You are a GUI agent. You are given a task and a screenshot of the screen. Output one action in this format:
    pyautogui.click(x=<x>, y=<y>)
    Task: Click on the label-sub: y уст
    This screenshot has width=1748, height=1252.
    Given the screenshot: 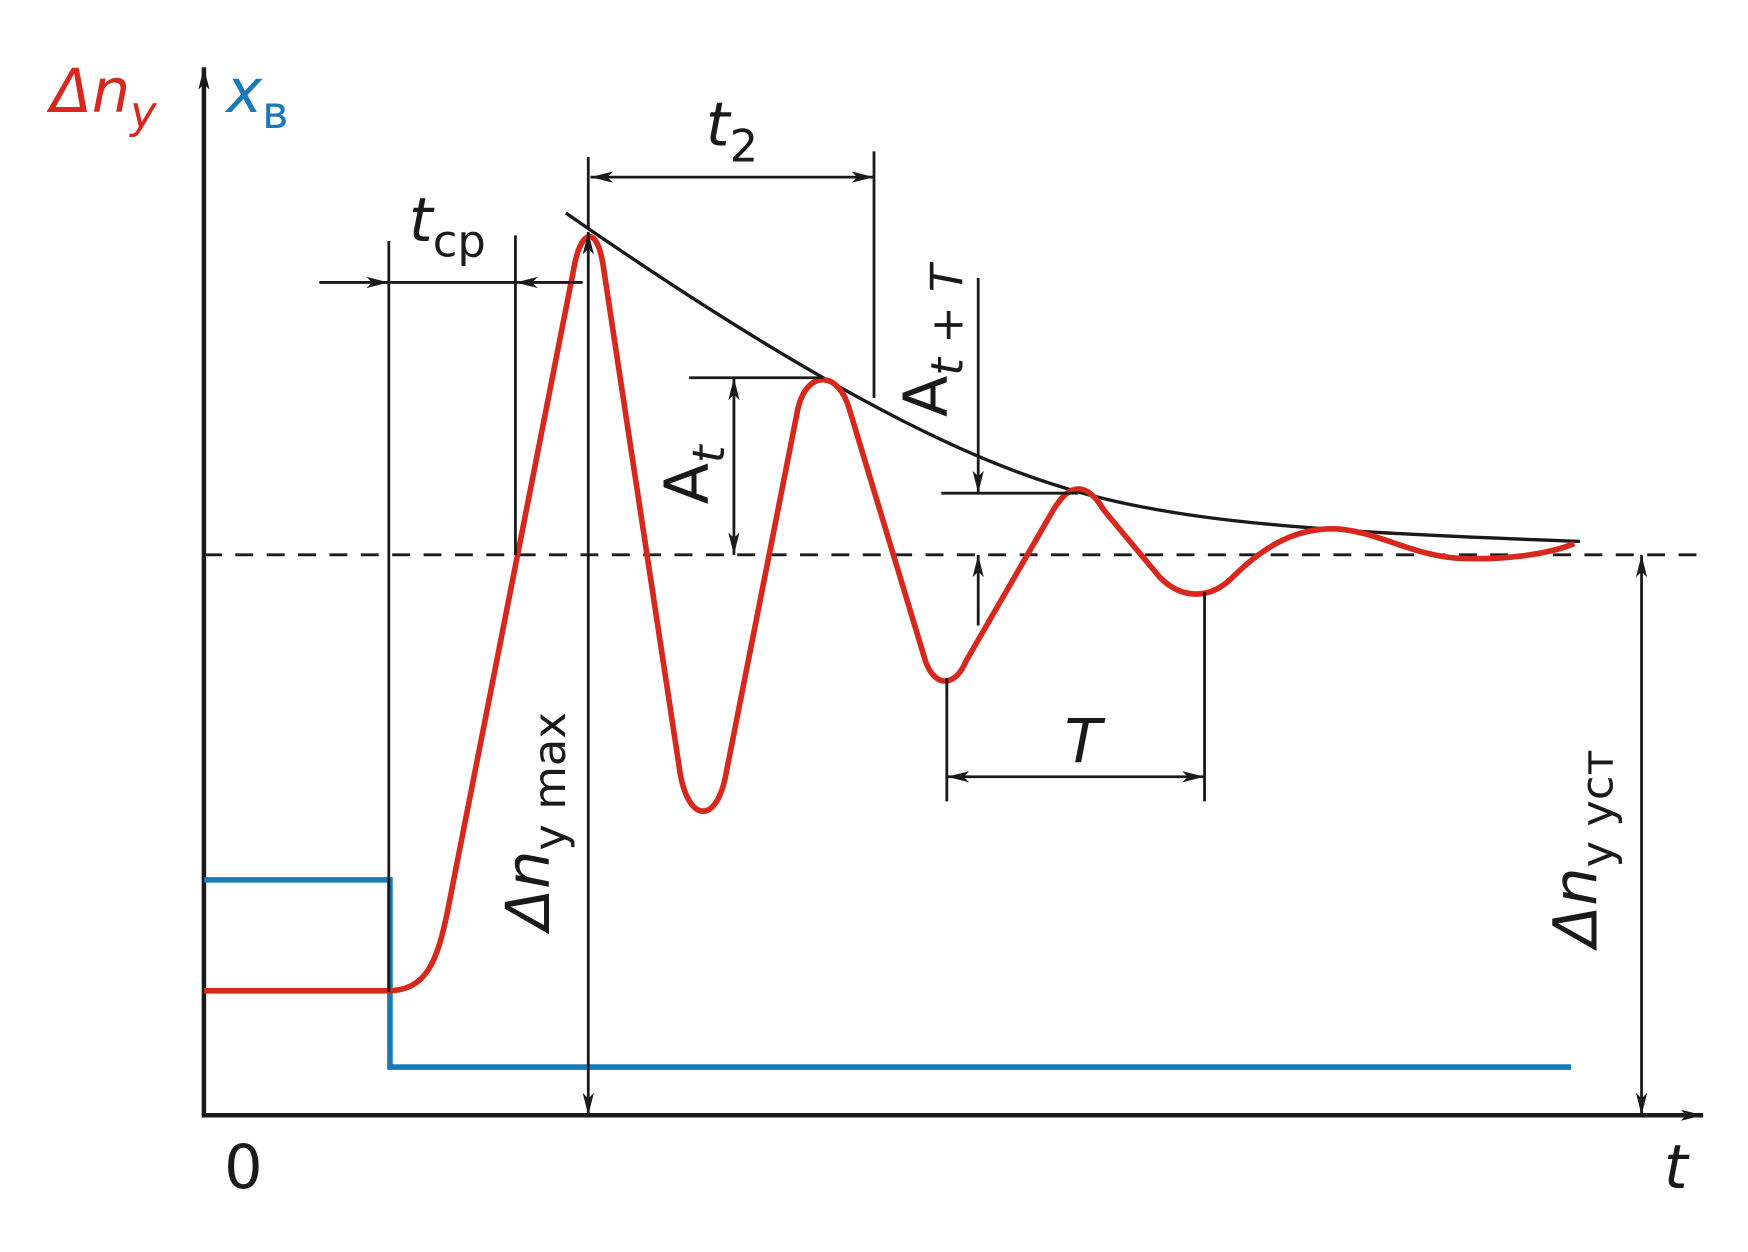 What is the action you would take?
    pyautogui.click(x=1596, y=808)
    